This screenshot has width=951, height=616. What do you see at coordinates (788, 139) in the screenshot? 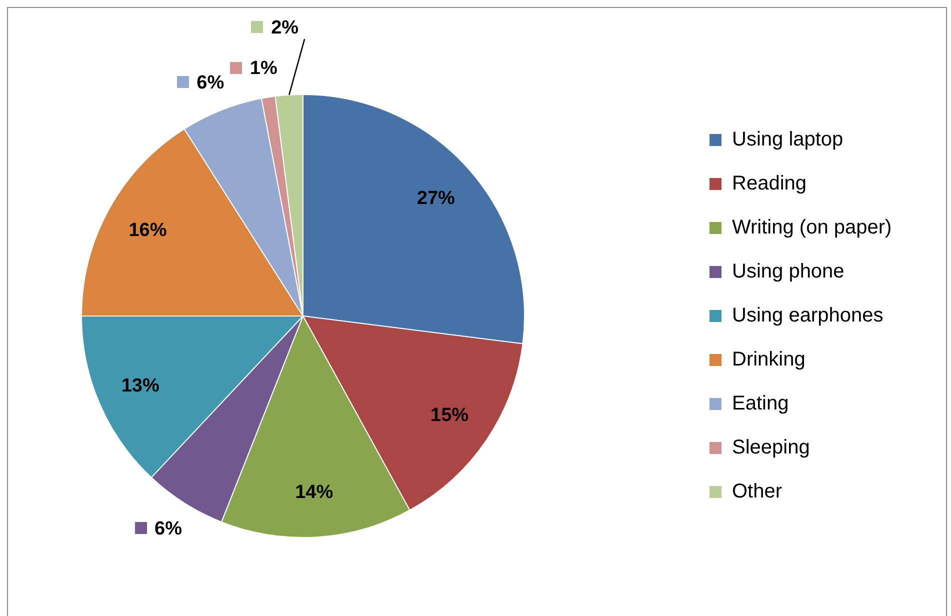
I see `legend-label: Using laptop` at bounding box center [788, 139].